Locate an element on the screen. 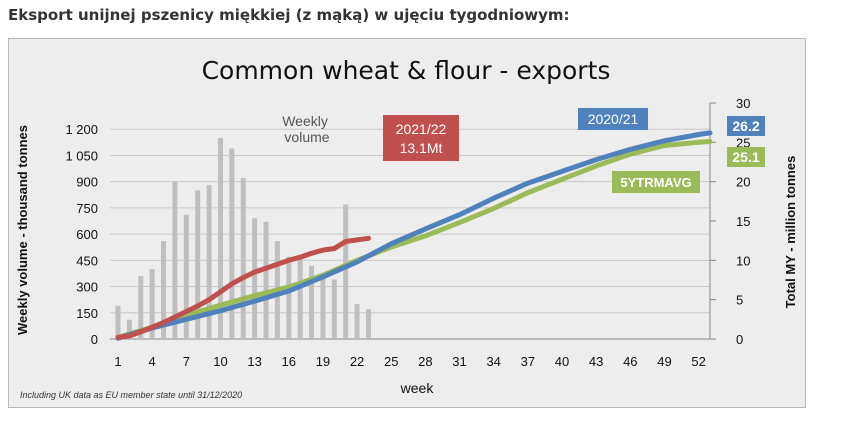 Image resolution: width=864 pixels, height=436 pixels. y-left-tick-label: 900 is located at coordinates (87, 182).